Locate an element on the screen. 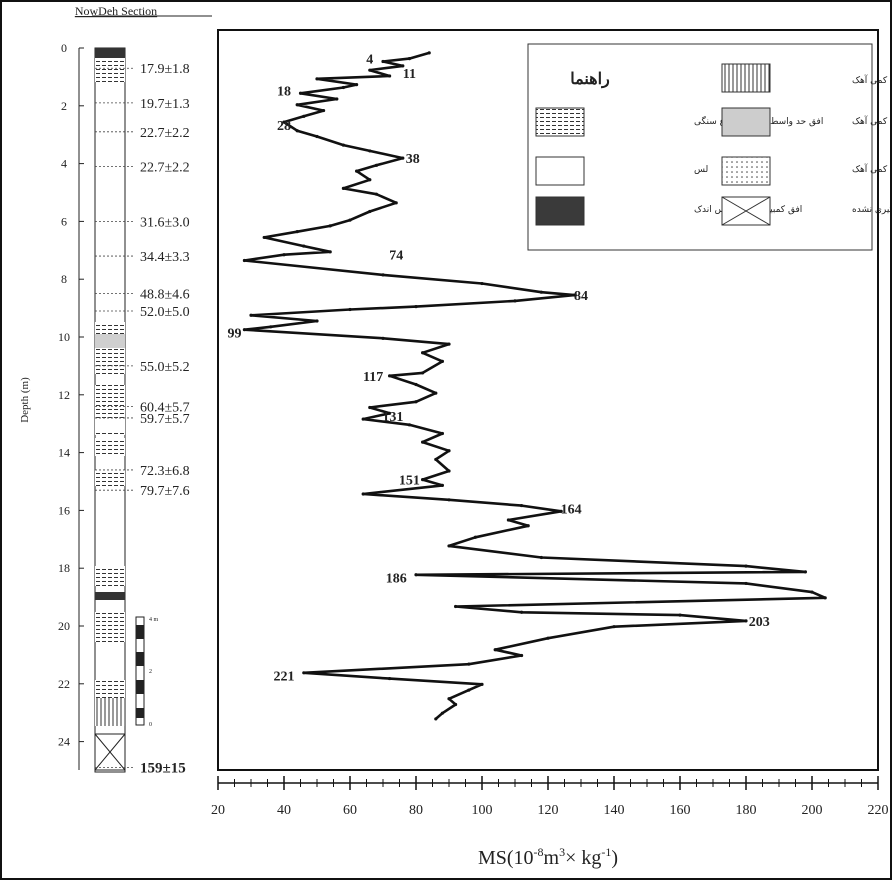 Image resolution: width=892 pixels, height=880 pixels. age-label: 31.6±3.0 is located at coordinates (165, 222).